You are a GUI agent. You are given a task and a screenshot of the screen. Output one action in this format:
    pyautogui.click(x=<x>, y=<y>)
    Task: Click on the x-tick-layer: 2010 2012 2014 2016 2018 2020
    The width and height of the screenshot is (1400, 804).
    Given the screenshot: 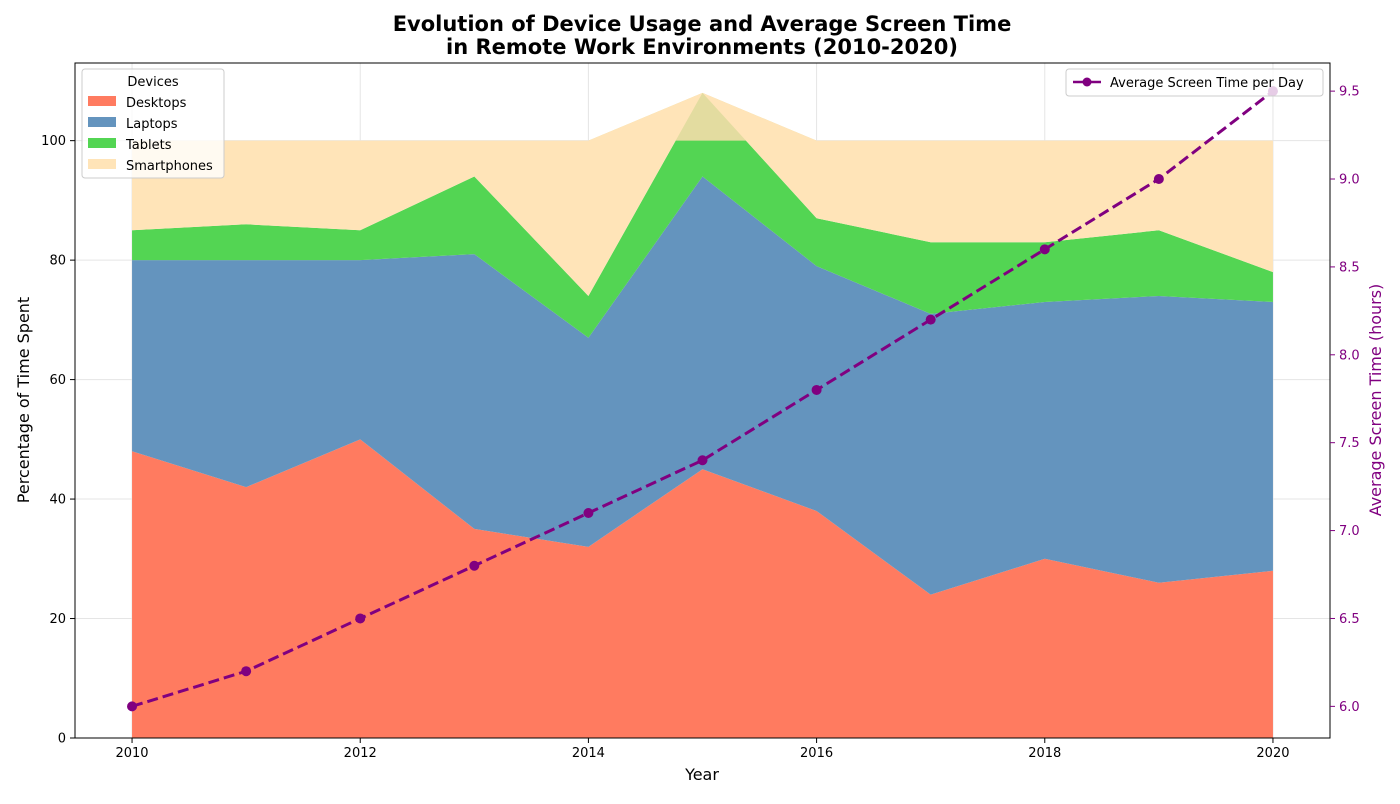 What is the action you would take?
    pyautogui.click(x=702, y=749)
    